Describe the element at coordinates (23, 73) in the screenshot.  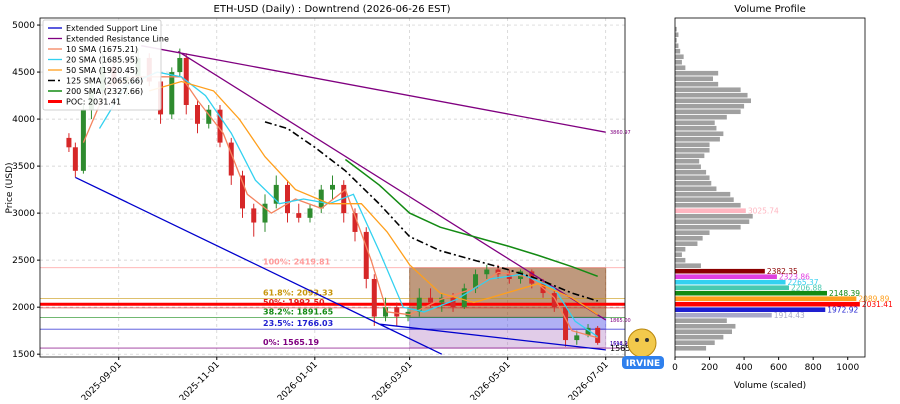
I see `y-tick-label: 4500` at that location.